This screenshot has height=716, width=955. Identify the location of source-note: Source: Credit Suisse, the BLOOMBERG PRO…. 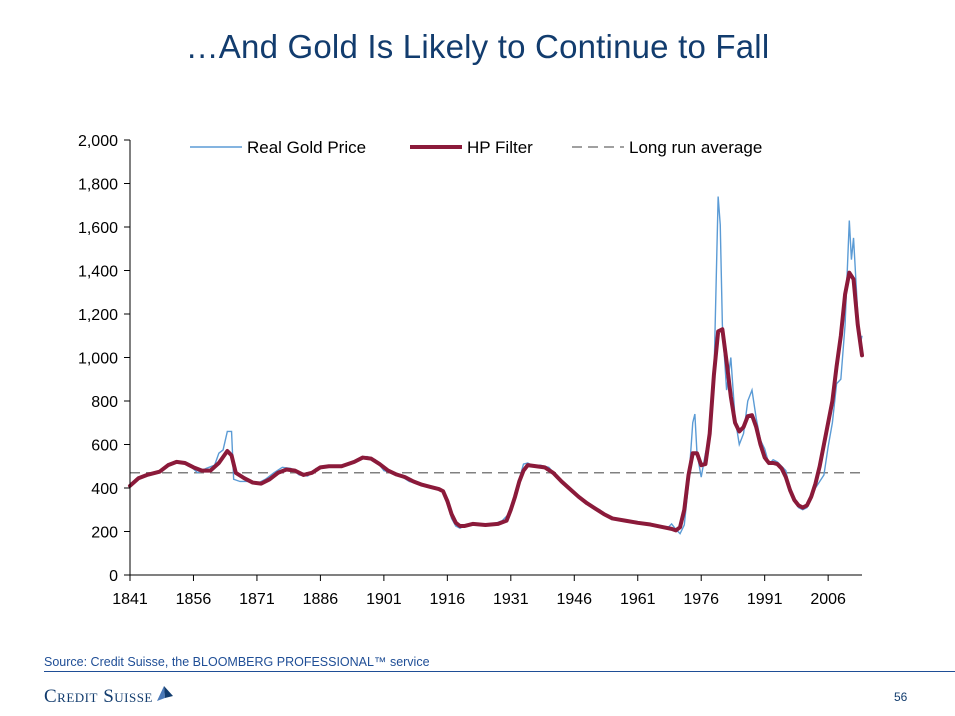
(237, 662).